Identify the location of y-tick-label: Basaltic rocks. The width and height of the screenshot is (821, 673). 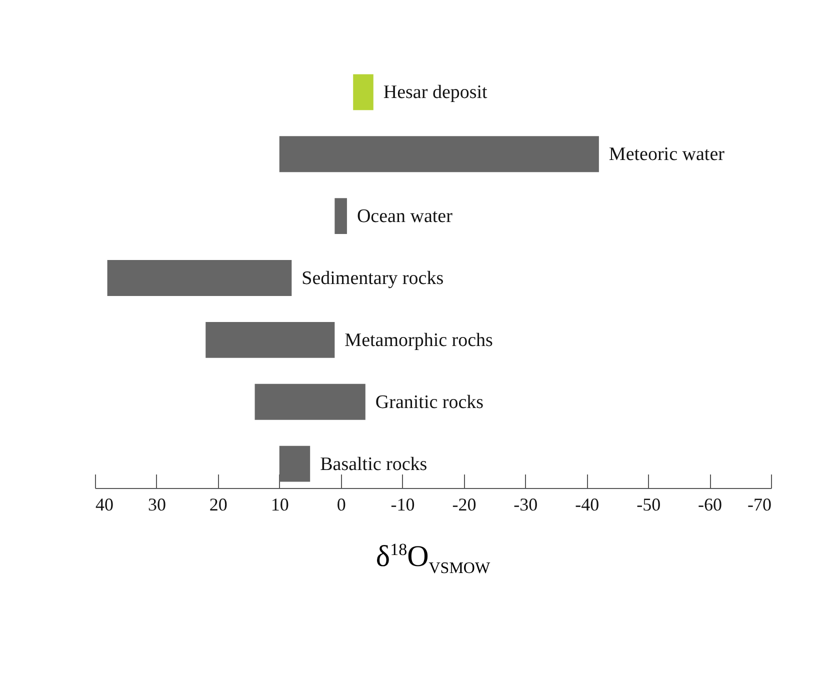
(374, 464).